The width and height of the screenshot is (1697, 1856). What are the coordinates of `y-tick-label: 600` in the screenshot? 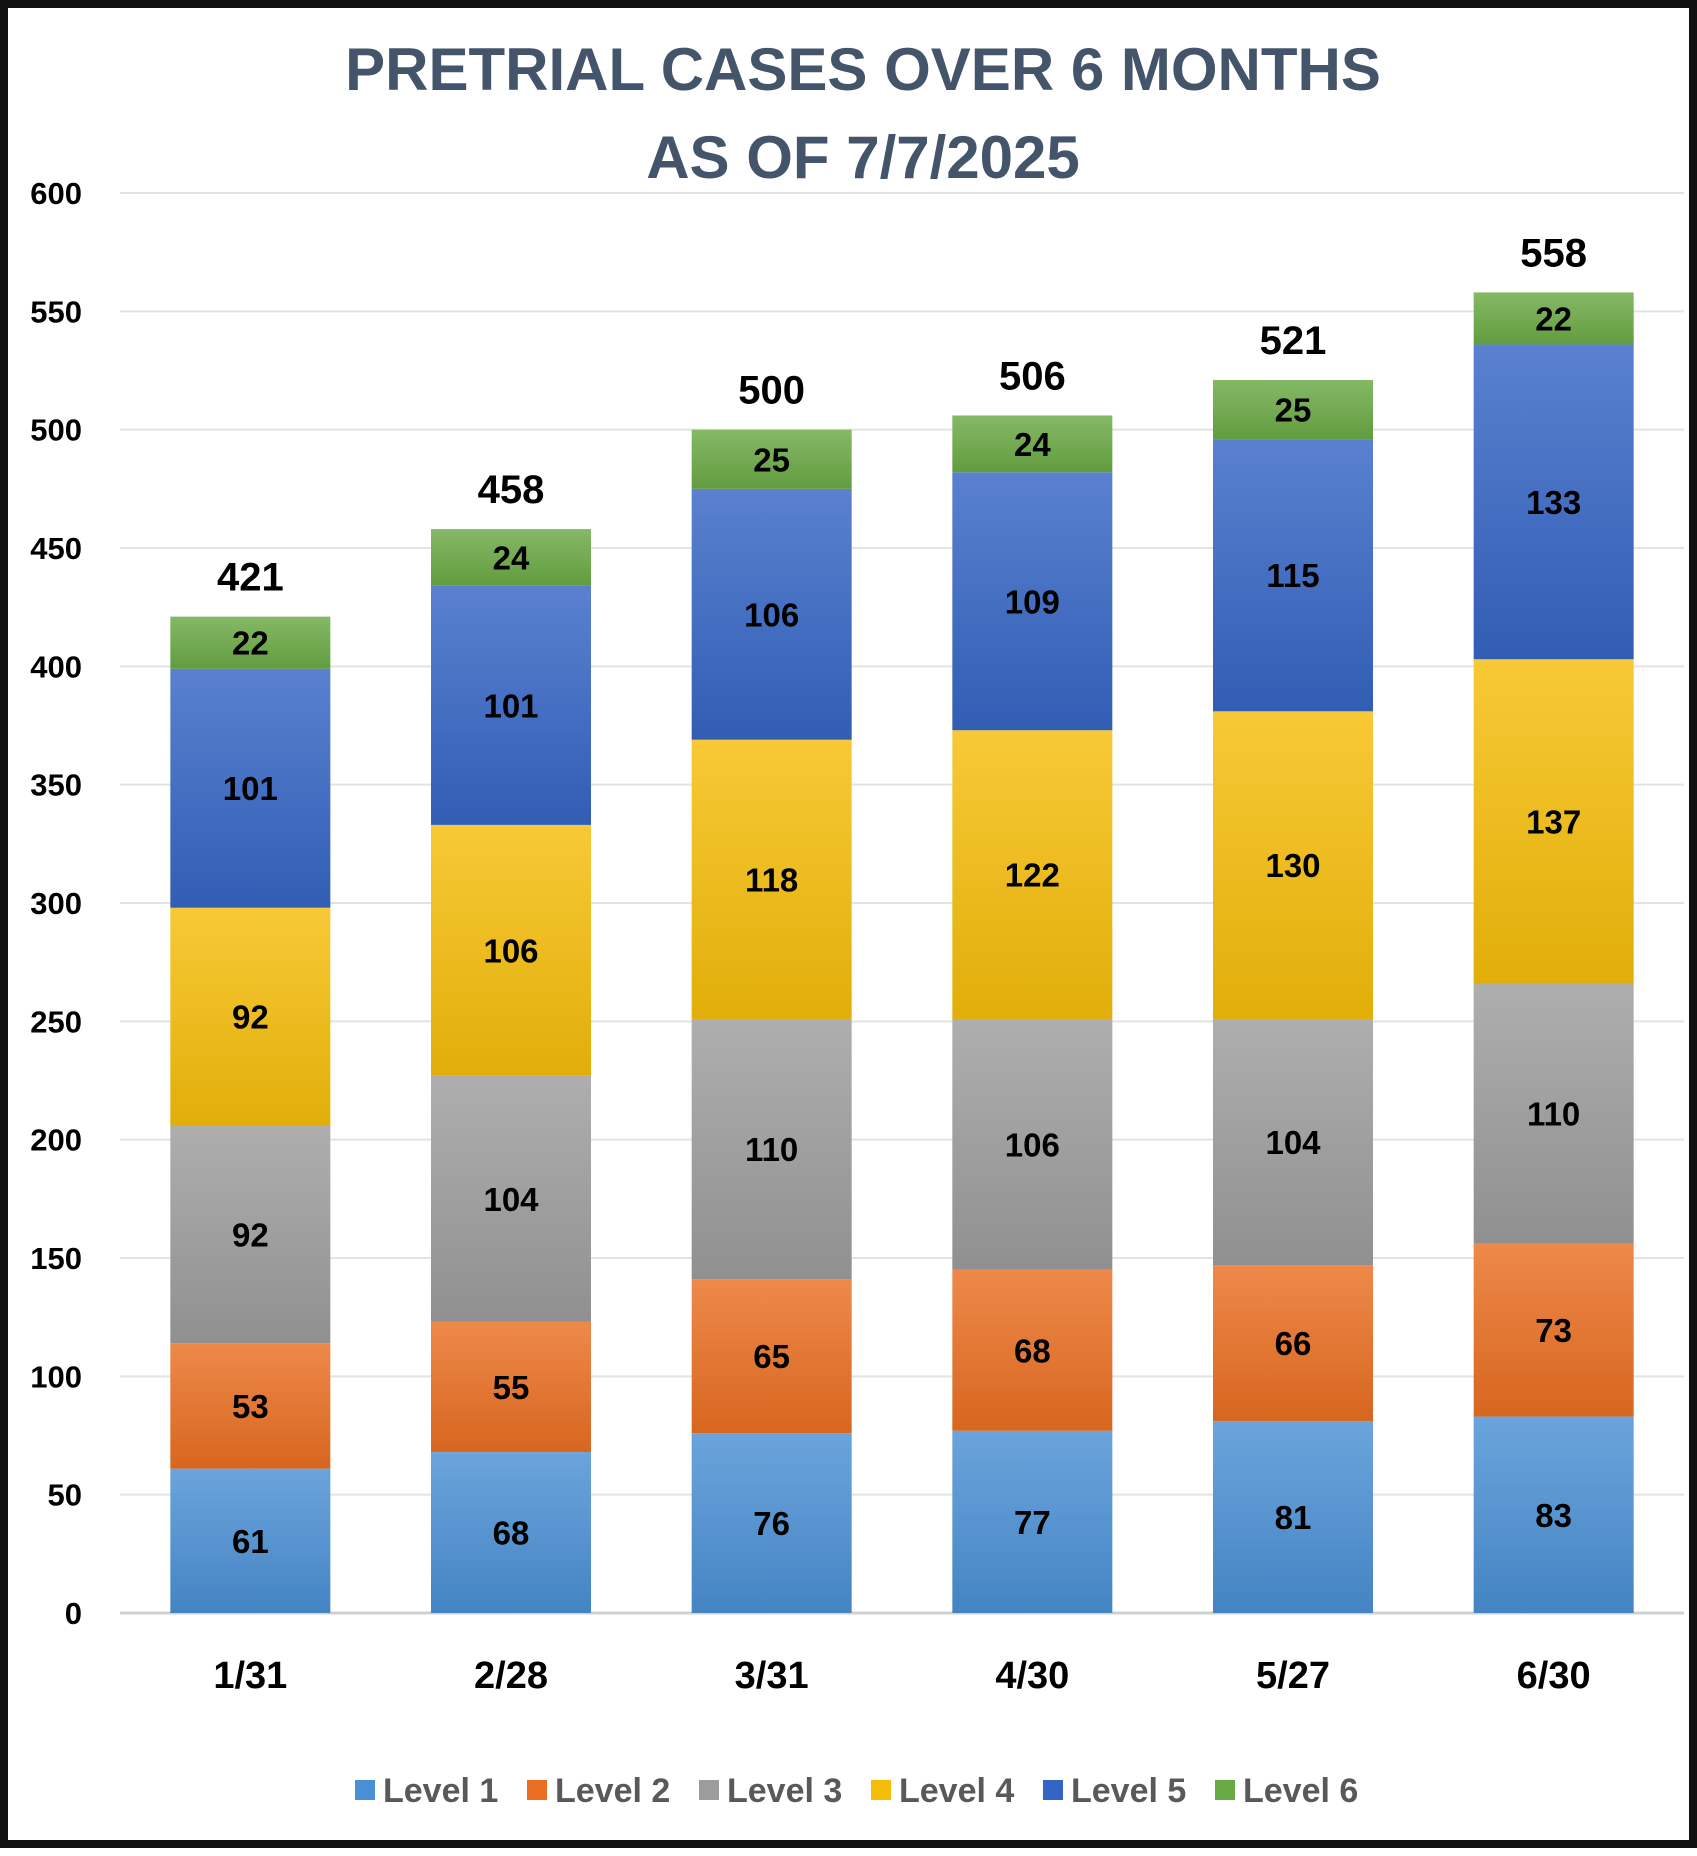 It's located at (56, 193).